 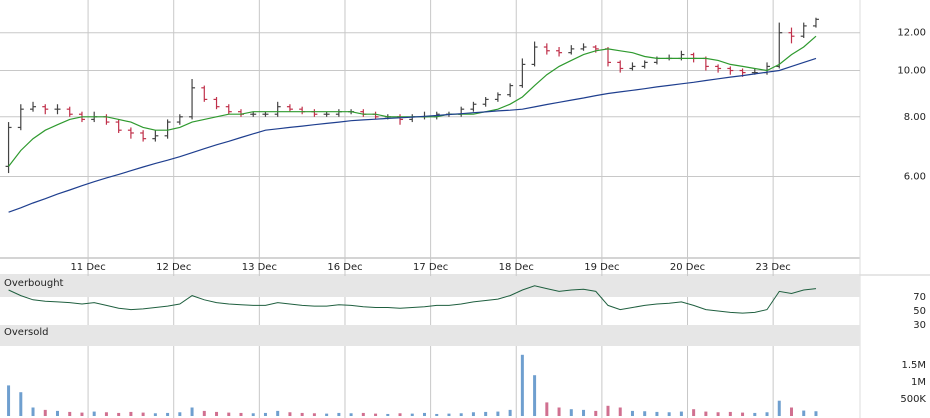 What do you see at coordinates (919, 311) in the screenshot?
I see `y-tick-label: 50` at bounding box center [919, 311].